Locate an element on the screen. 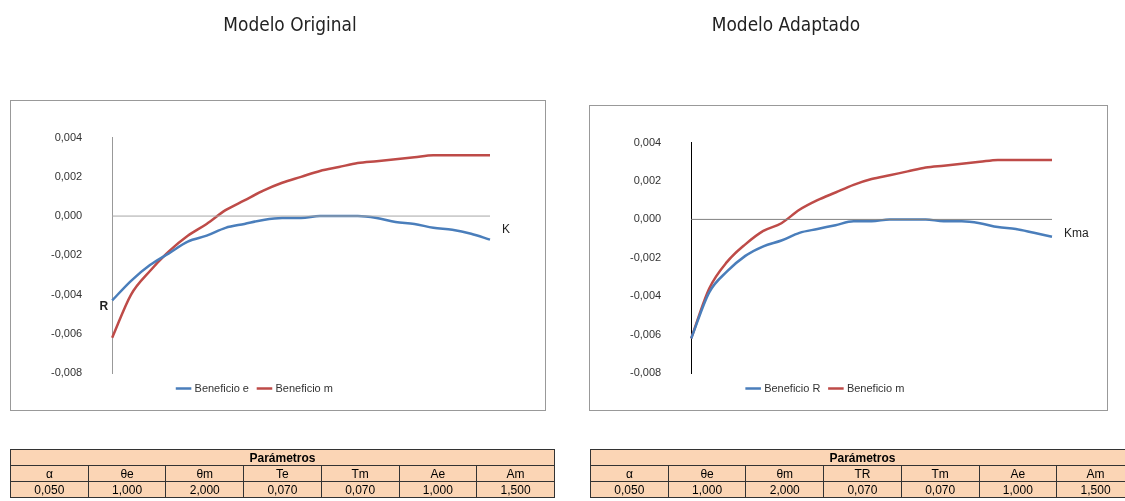  x-axis-title: K is located at coordinates (506, 229).